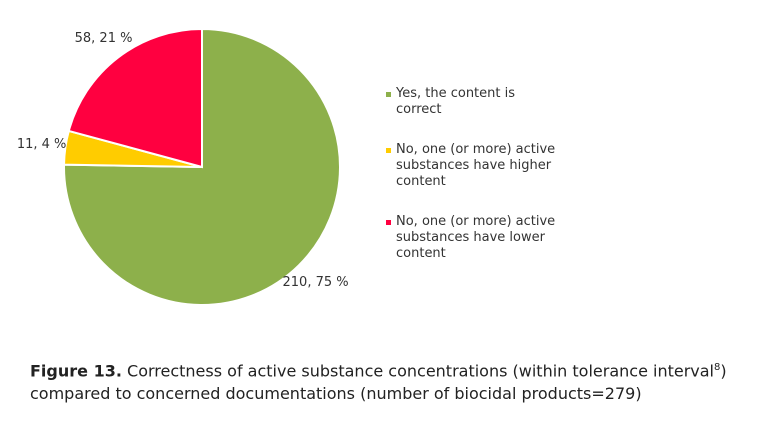  I want to click on legend-label: Yes, the content is correct, so click(456, 101).